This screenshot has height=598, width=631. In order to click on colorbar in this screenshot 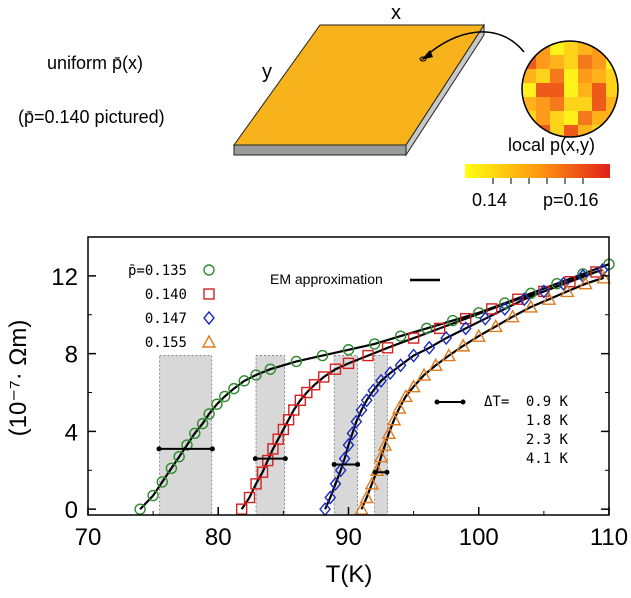, I will do `click(537, 171)`.